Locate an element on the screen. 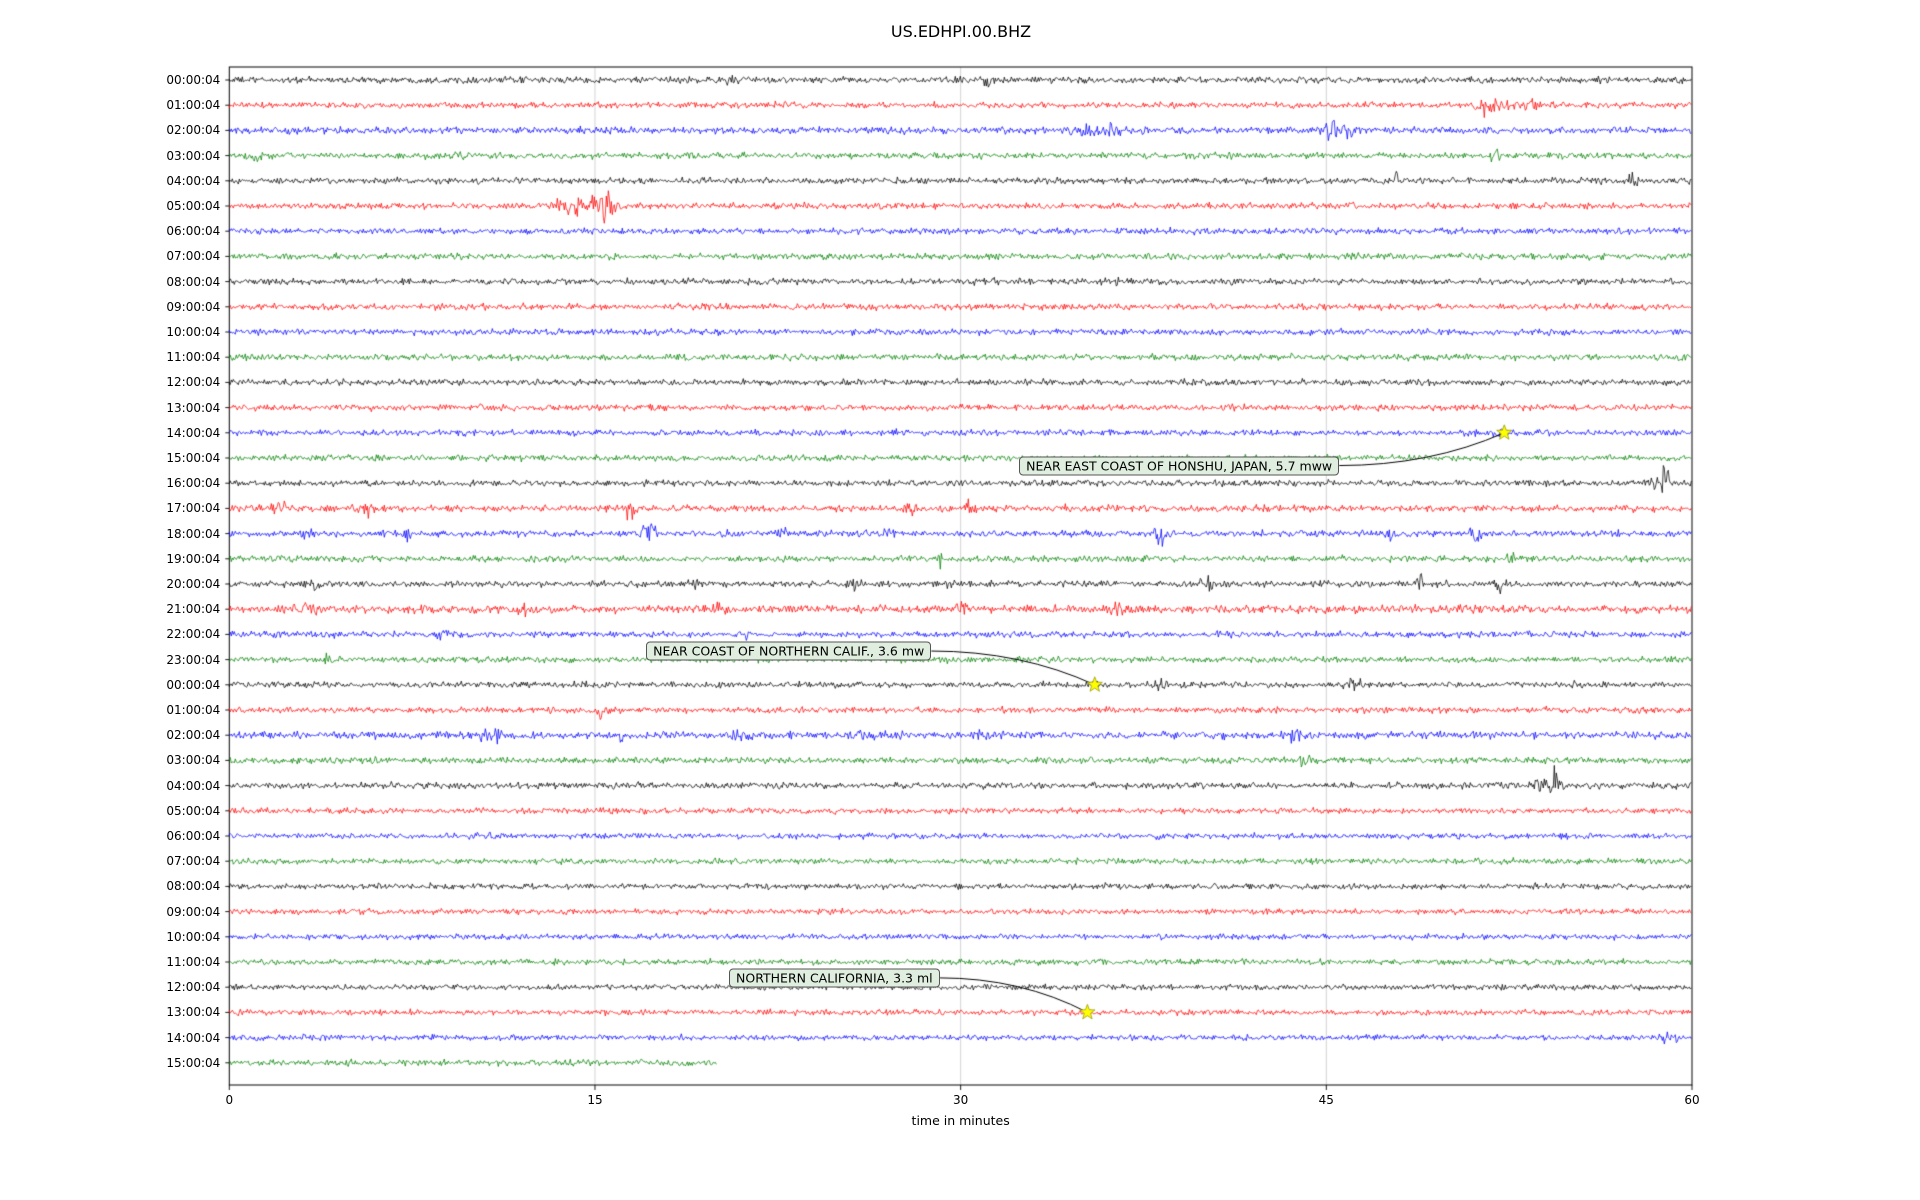 The image size is (1920, 1200). x-tick-label: 60 is located at coordinates (1692, 1100).